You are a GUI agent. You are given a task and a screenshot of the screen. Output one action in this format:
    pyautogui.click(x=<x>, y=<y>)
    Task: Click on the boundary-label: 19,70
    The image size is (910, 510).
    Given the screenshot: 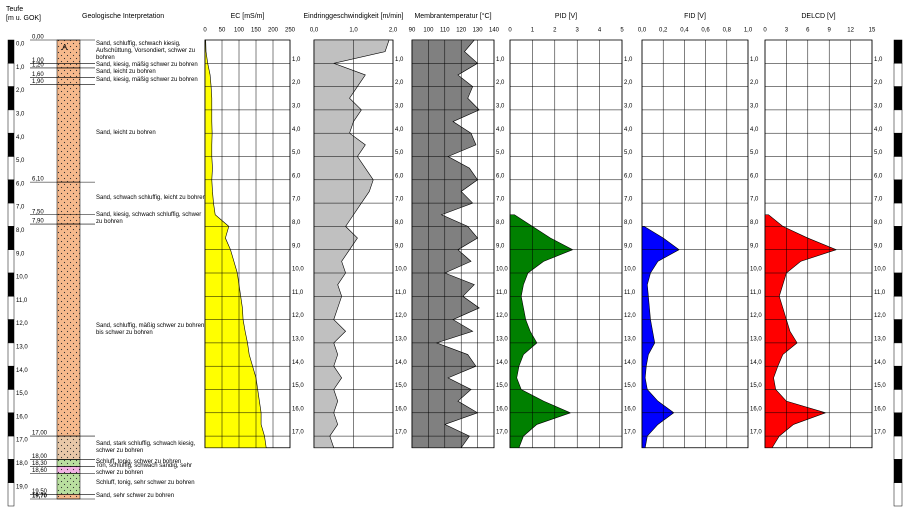 What is the action you would take?
    pyautogui.click(x=40, y=497)
    